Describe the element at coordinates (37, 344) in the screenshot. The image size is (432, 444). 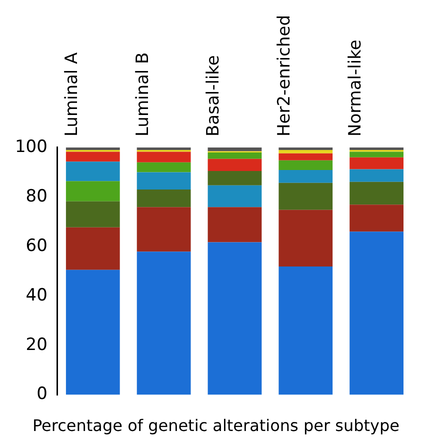
I see `y-tick-label: 20` at that location.